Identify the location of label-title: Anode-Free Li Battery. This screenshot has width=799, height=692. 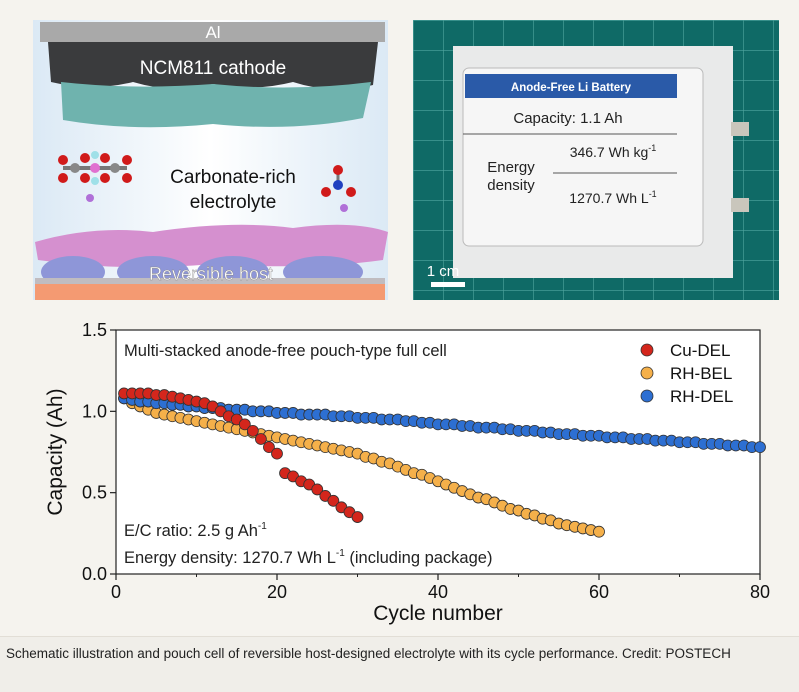
(571, 88).